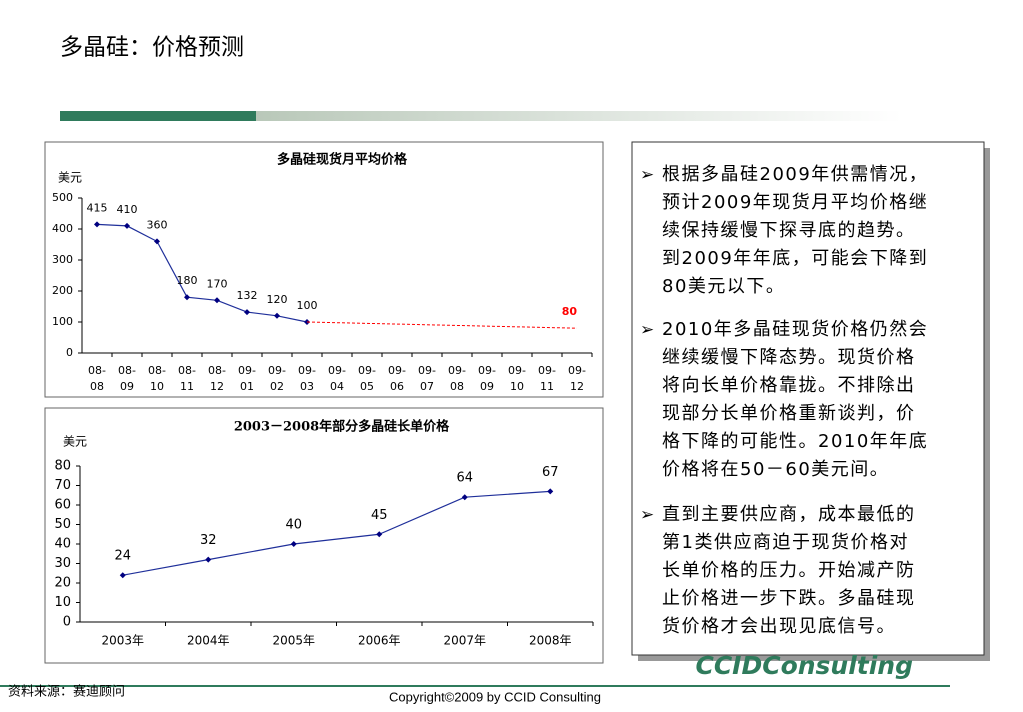 The image size is (1023, 712). I want to click on data-label: 410, so click(127, 209).